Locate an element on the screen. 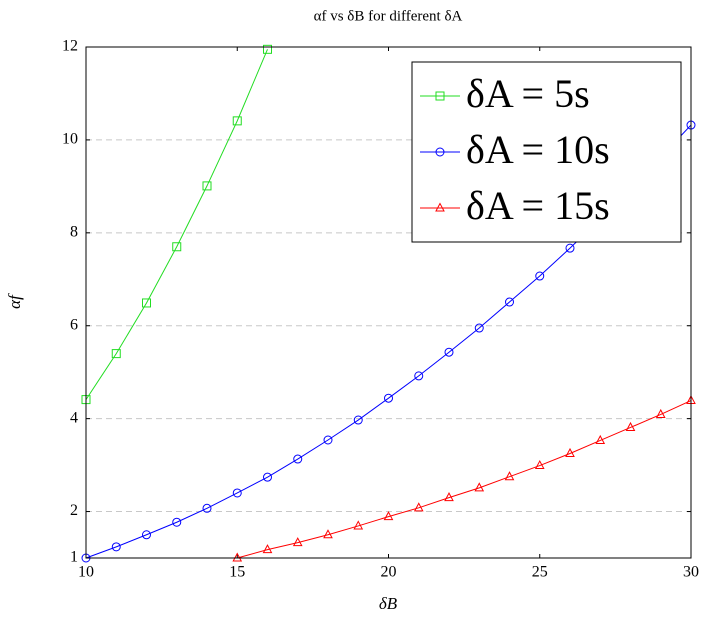 This screenshot has width=709, height=620. x-tick-label: 15 is located at coordinates (237, 572).